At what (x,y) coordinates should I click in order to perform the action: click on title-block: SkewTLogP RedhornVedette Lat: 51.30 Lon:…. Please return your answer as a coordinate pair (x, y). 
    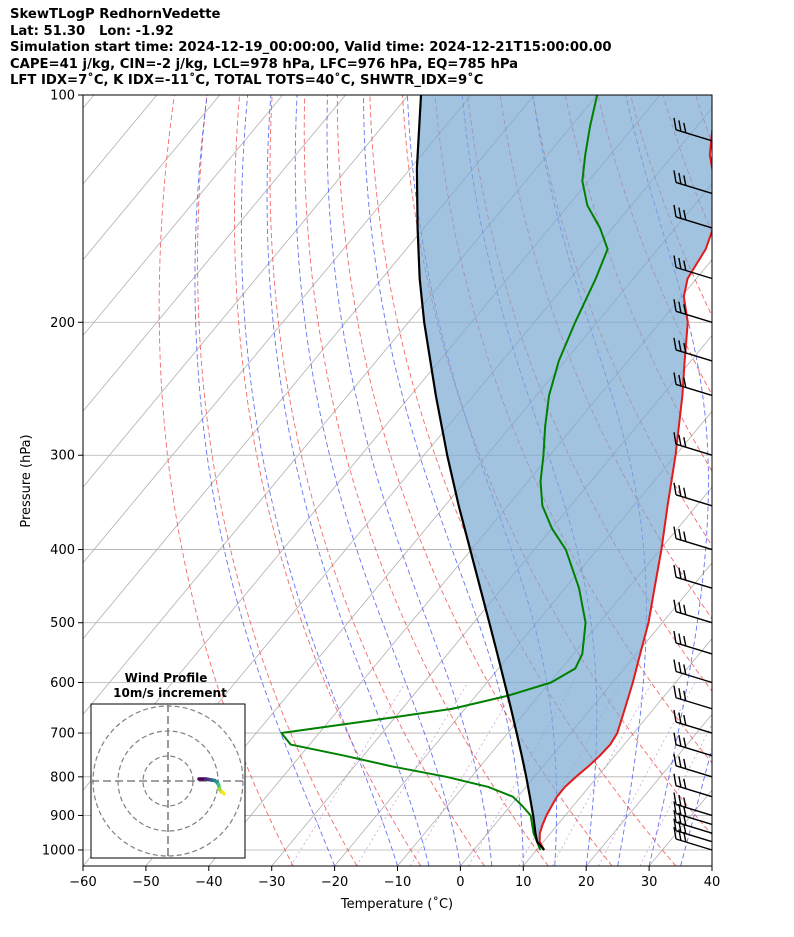
    Looking at the image, I should click on (390, 48).